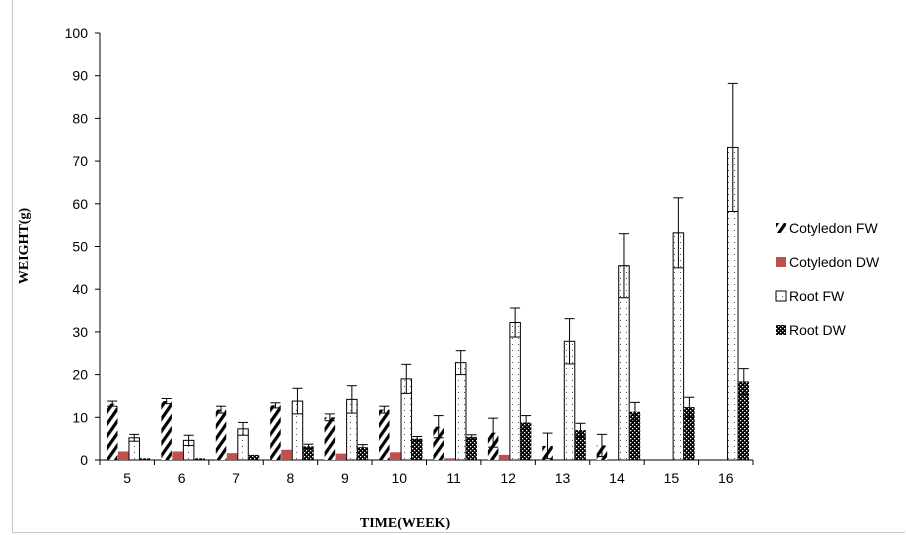 Image resolution: width=906 pixels, height=535 pixels. What do you see at coordinates (84, 460) in the screenshot?
I see `y-tick-label: 0` at bounding box center [84, 460].